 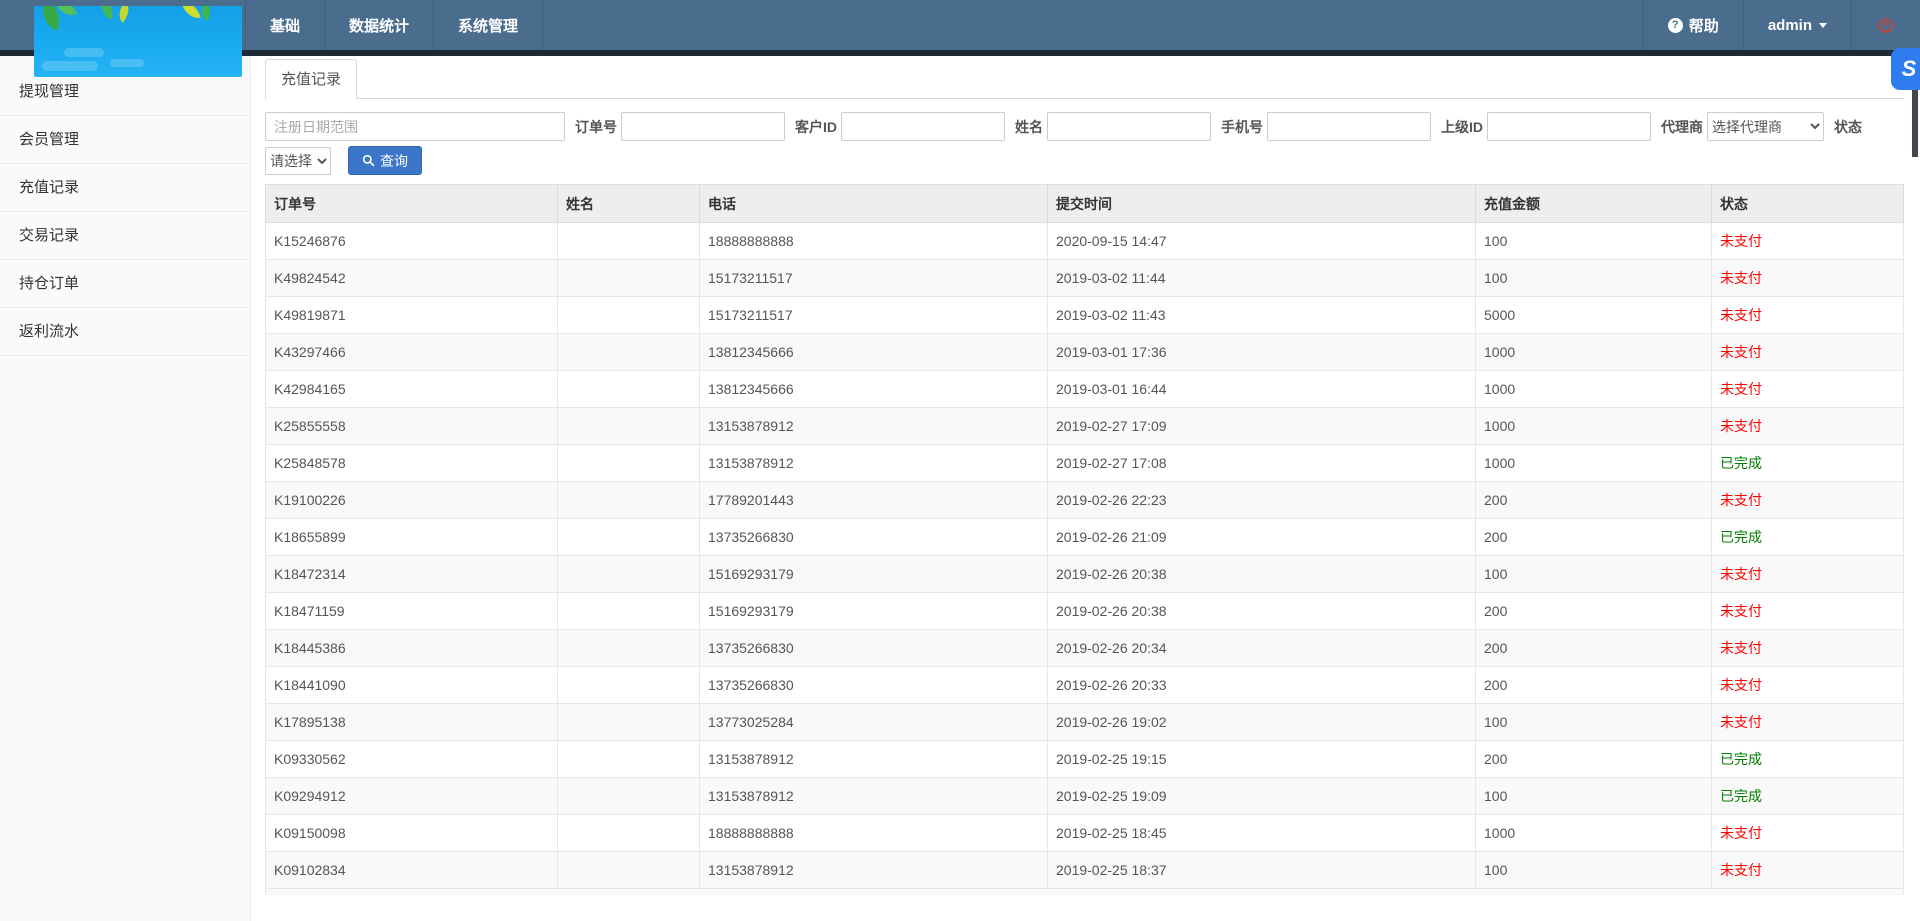 What do you see at coordinates (49, 235) in the screenshot?
I see `sidebar-item-label: 交易记录` at bounding box center [49, 235].